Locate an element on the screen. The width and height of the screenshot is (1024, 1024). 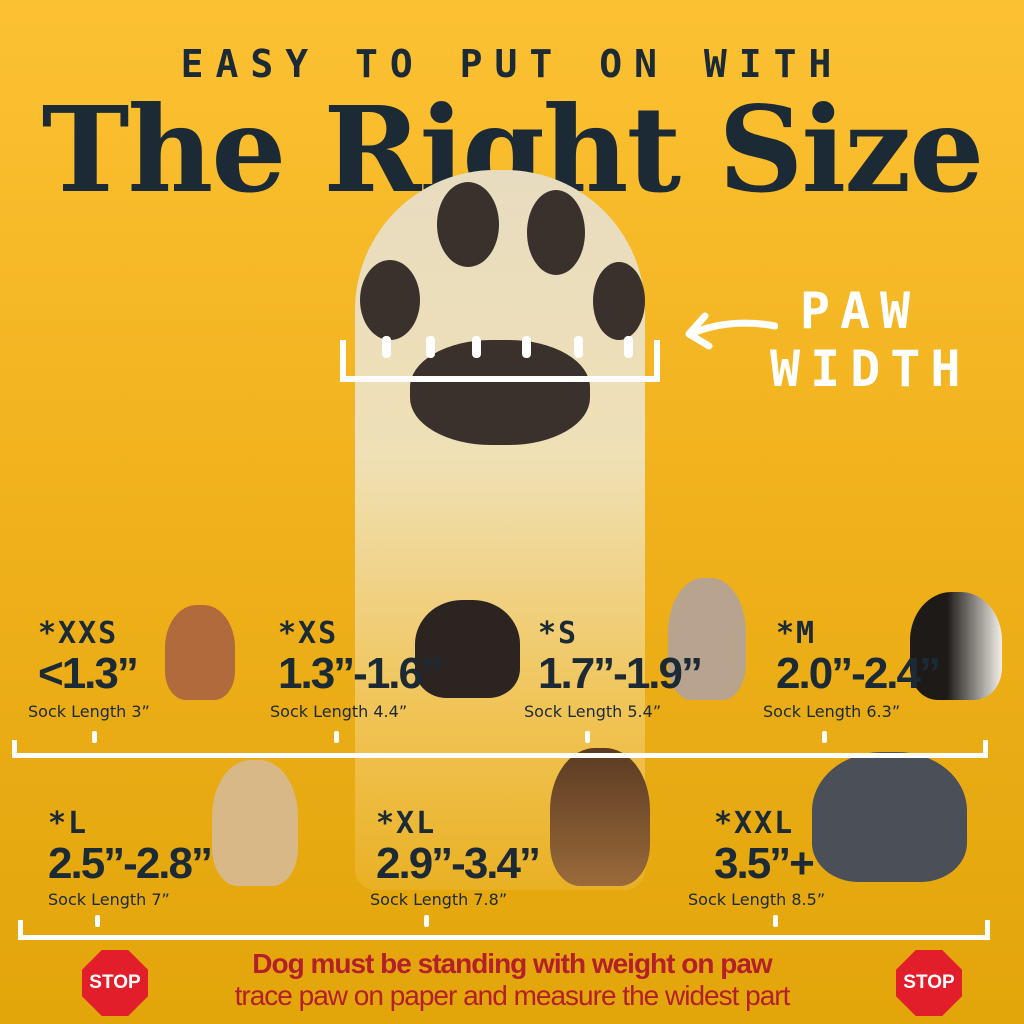
french-bulldog-image is located at coordinates (707, 639).